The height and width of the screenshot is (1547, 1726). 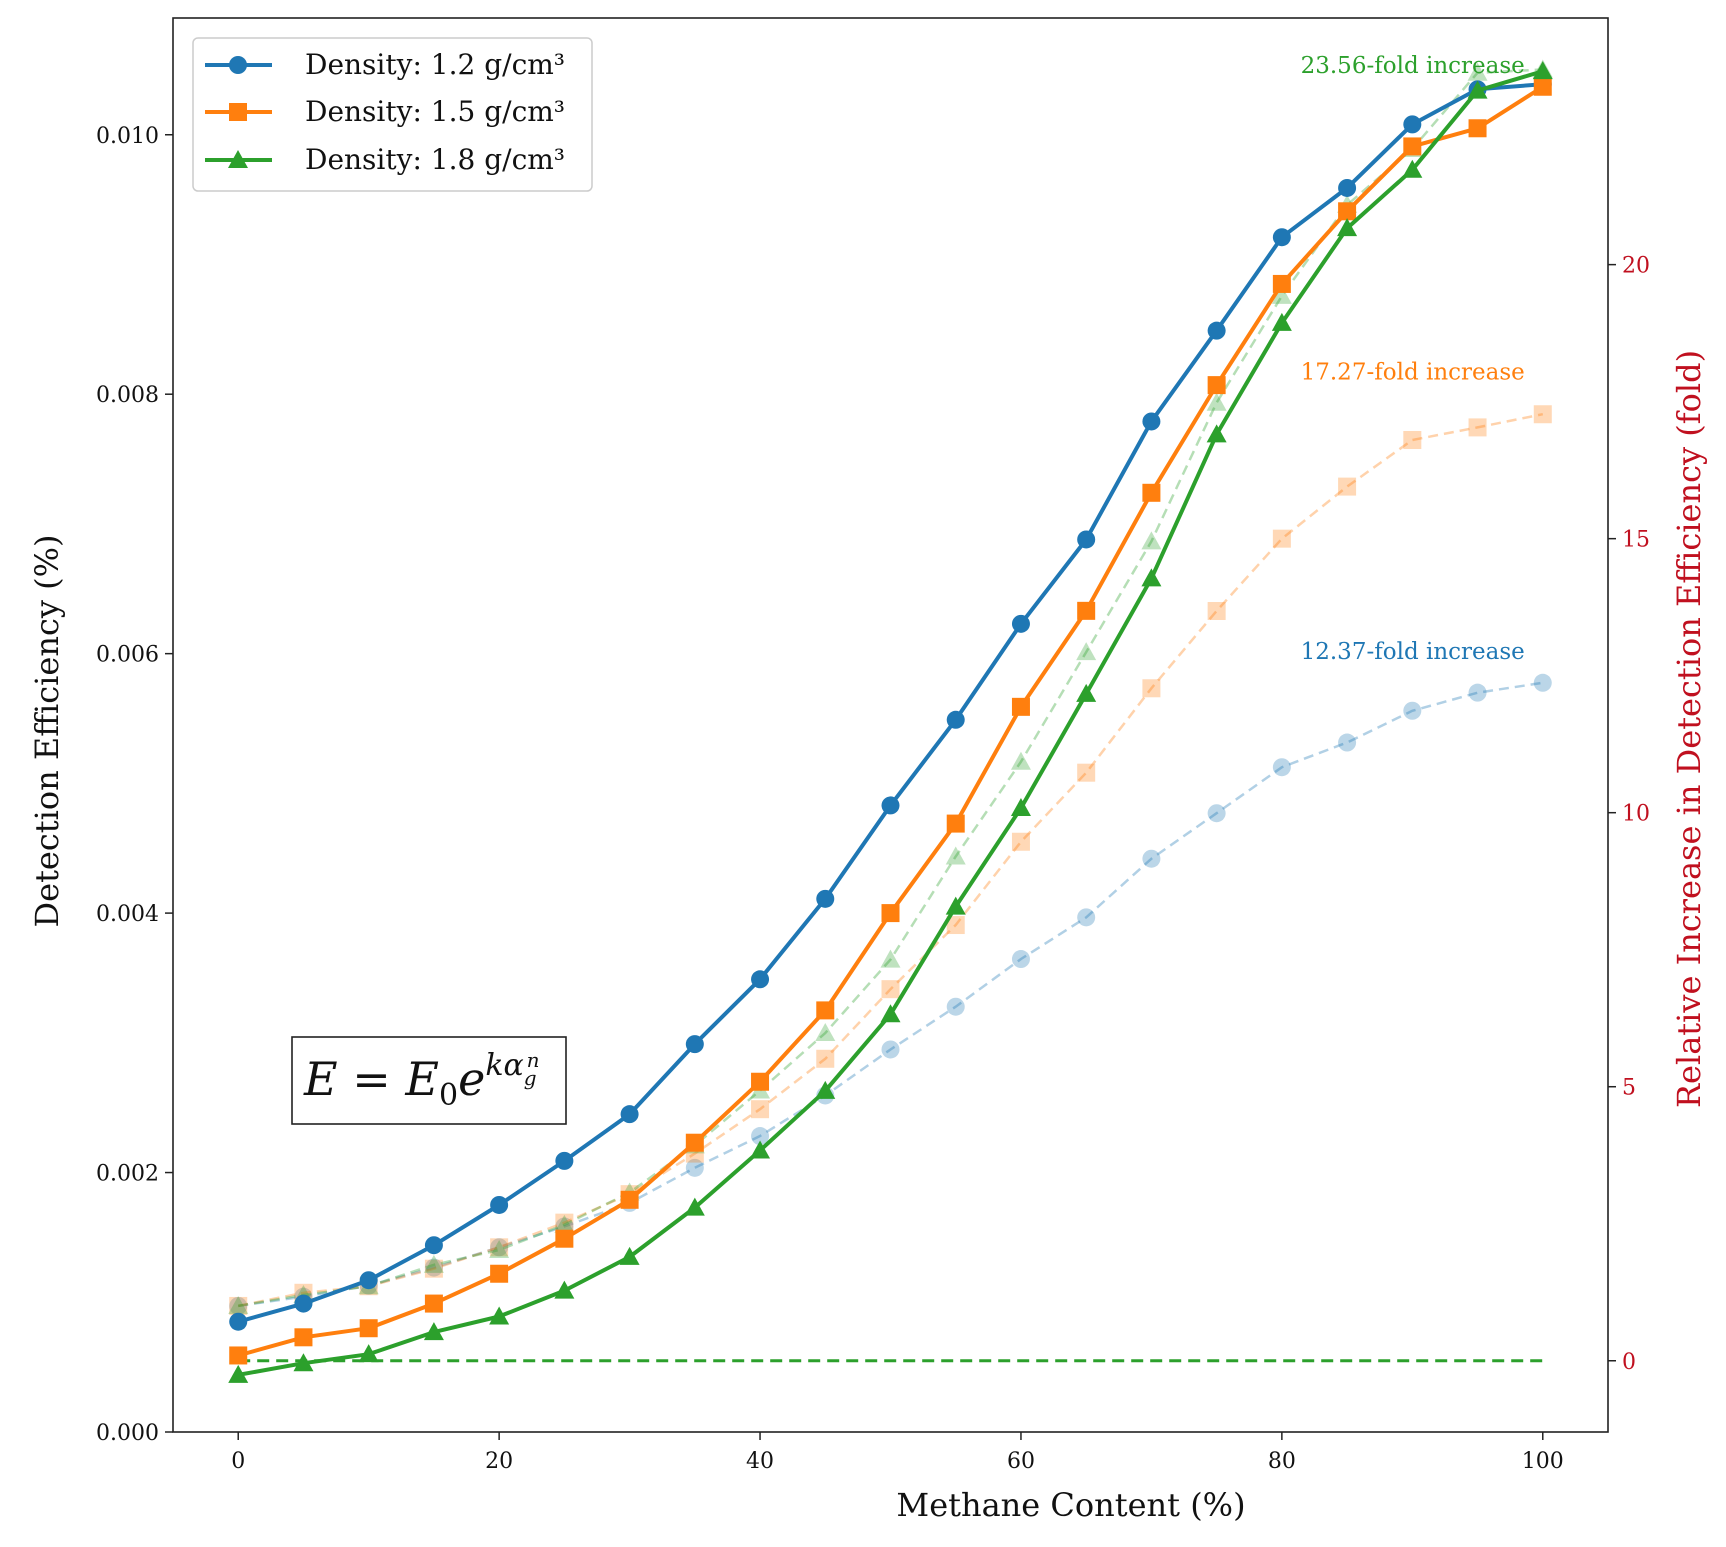 I want to click on formula-frame, so click(x=429, y=1080).